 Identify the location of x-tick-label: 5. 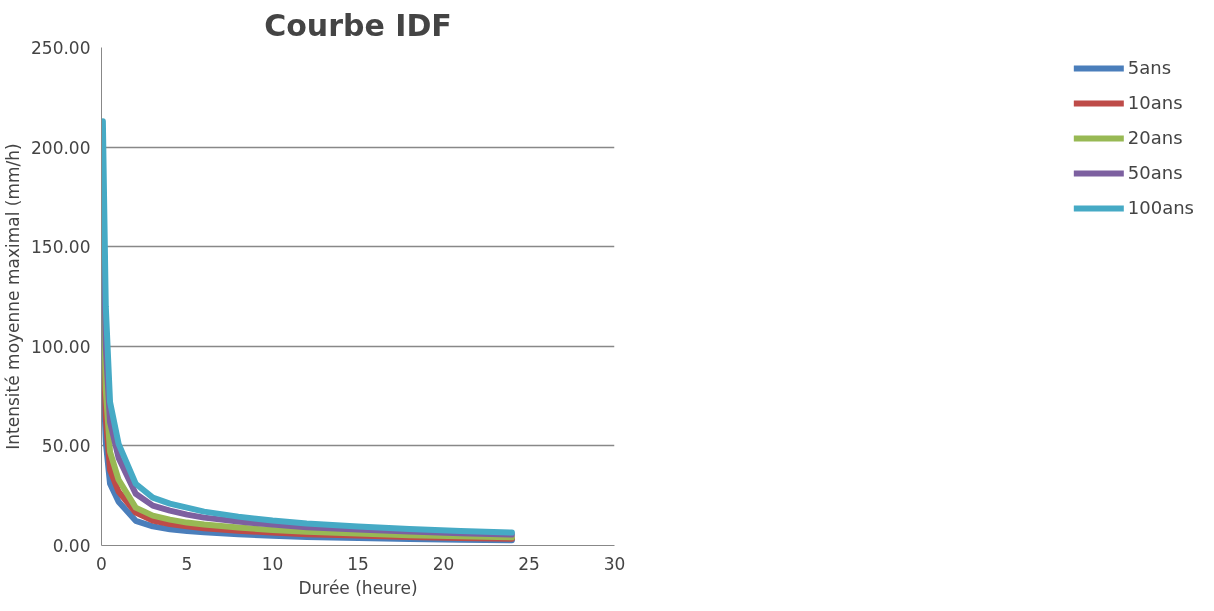
(187, 563).